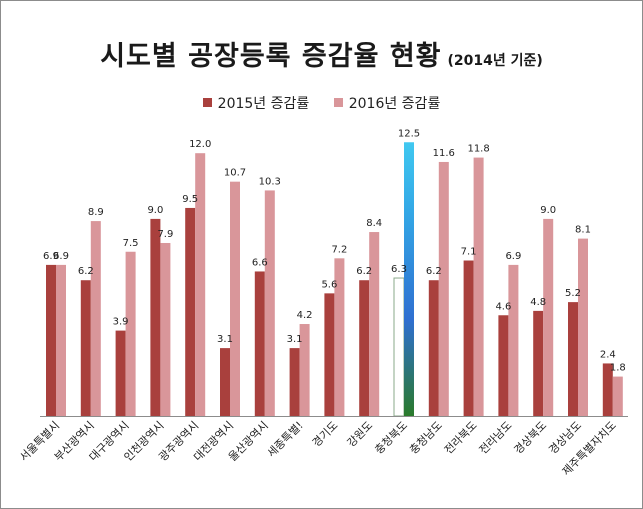  Describe the element at coordinates (190, 199) in the screenshot. I see `value-label-2015: 9.5` at that location.